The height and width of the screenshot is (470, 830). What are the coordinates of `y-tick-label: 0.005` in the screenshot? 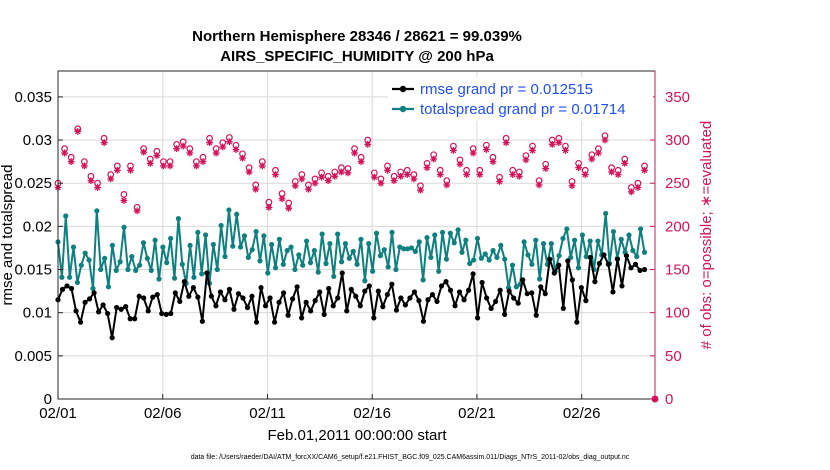 It's located at (33, 356).